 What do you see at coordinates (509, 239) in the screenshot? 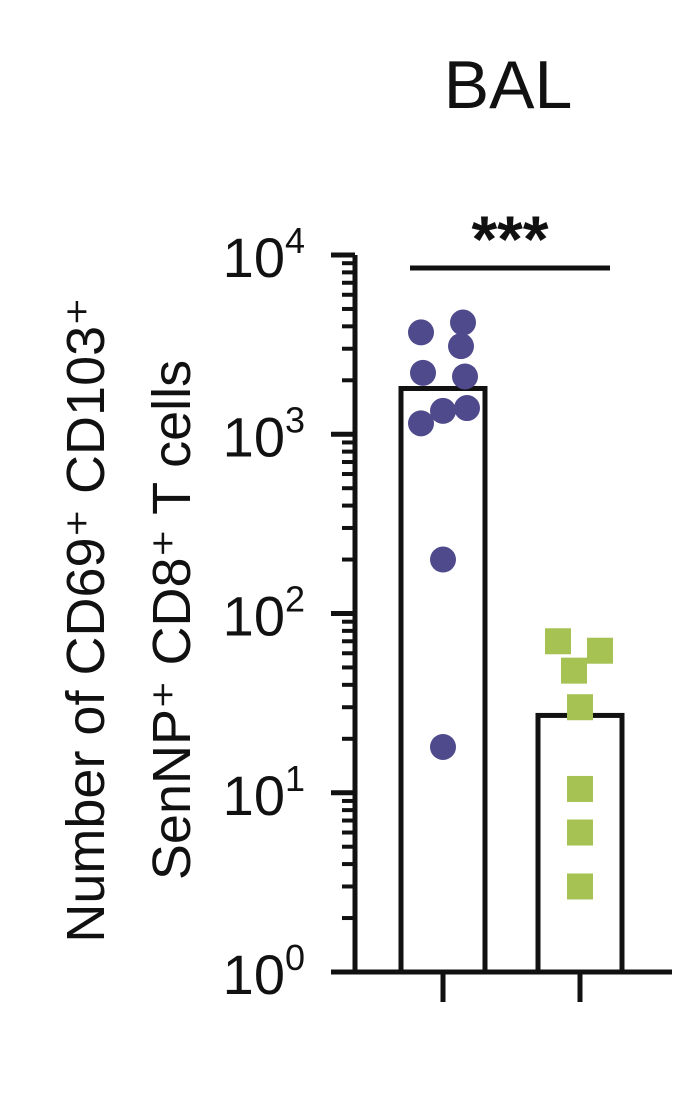
I see `significance-label: ***` at bounding box center [509, 239].